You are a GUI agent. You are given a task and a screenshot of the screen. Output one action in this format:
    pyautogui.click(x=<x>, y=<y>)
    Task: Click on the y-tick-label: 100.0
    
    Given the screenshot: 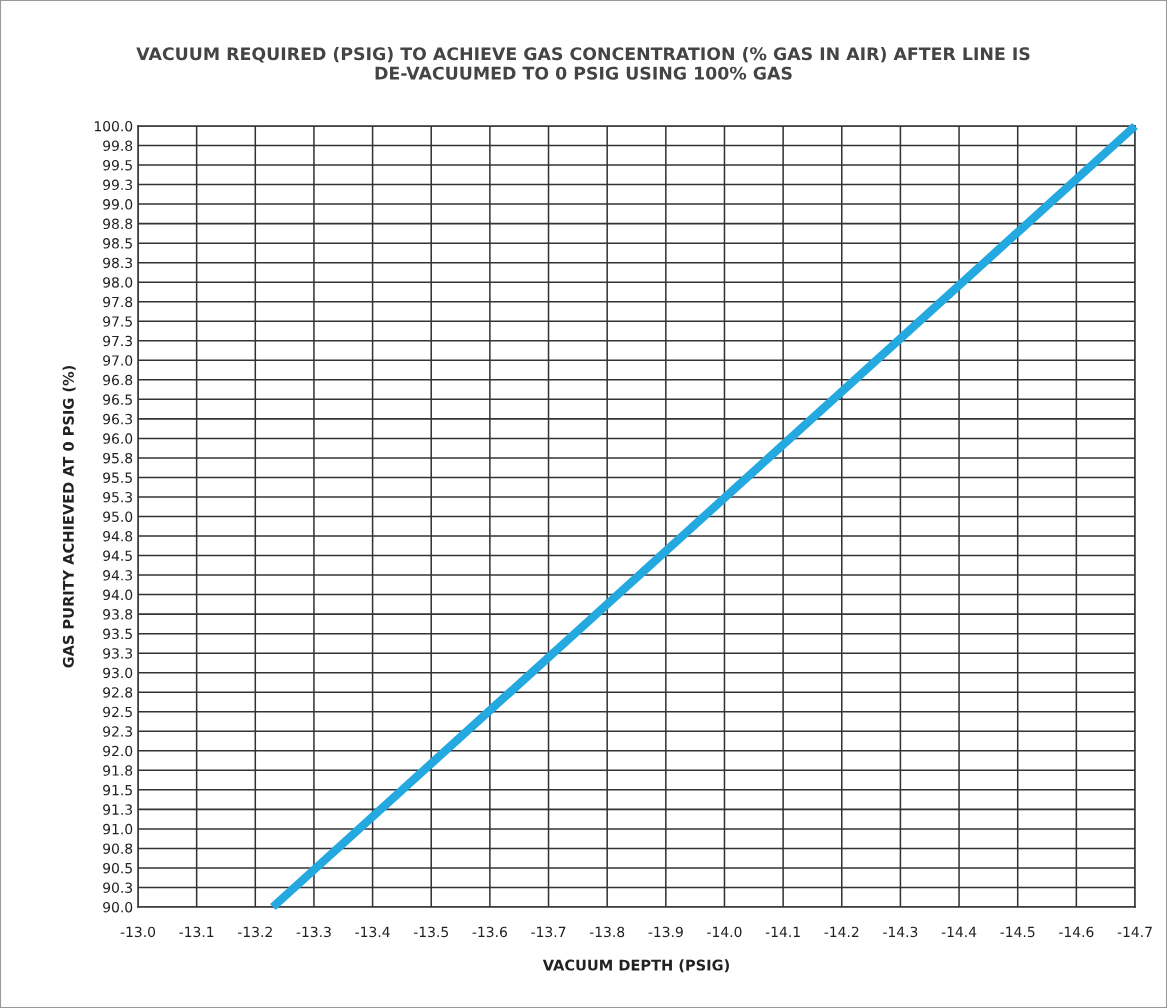 What is the action you would take?
    pyautogui.click(x=113, y=126)
    